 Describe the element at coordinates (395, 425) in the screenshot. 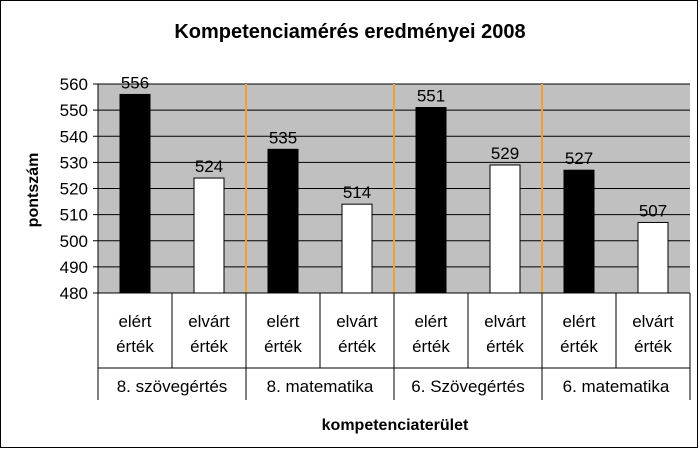

I see `x-axis-title: kompetenciaterület` at that location.